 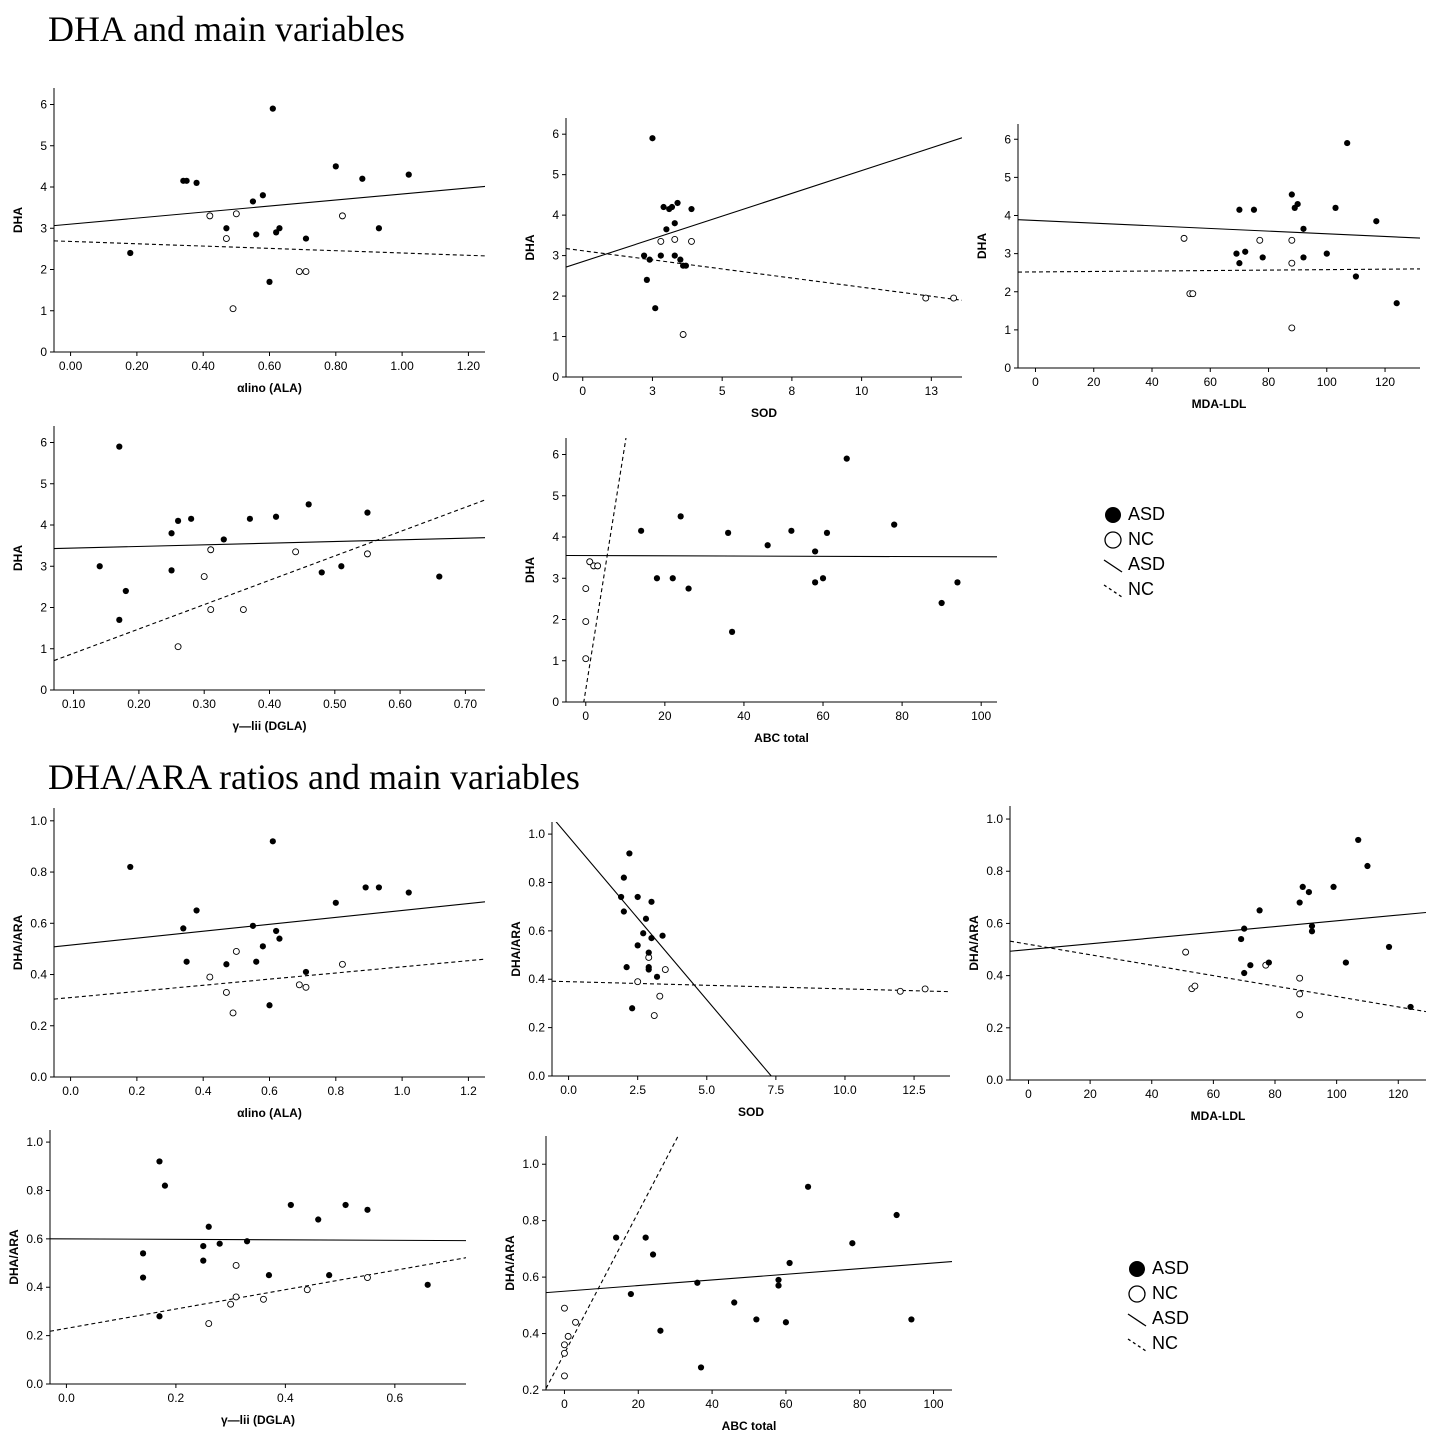 I want to click on y-tick-label: 0.4, so click(x=530, y=1334).